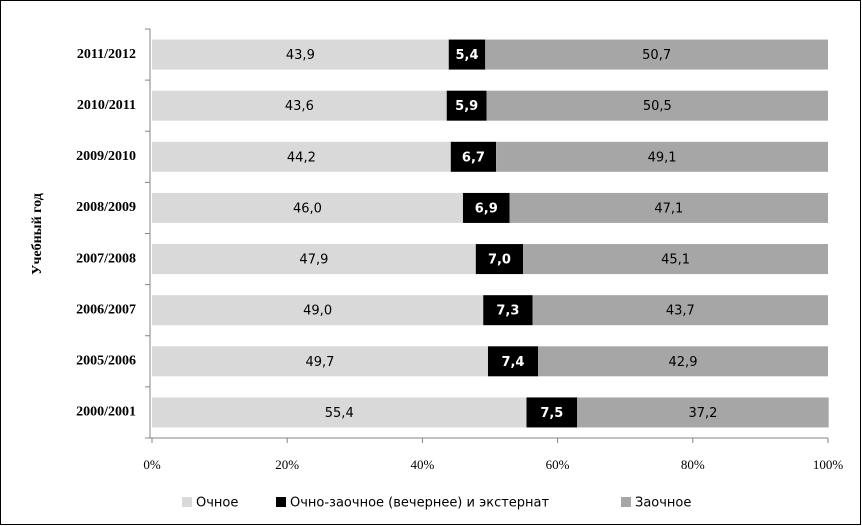  What do you see at coordinates (217, 503) in the screenshot?
I see `legend-label: Очное` at bounding box center [217, 503].